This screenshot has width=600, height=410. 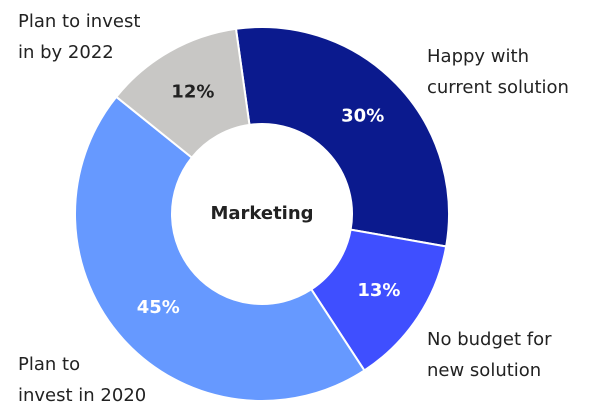 I want to click on slice, so click(x=182, y=93).